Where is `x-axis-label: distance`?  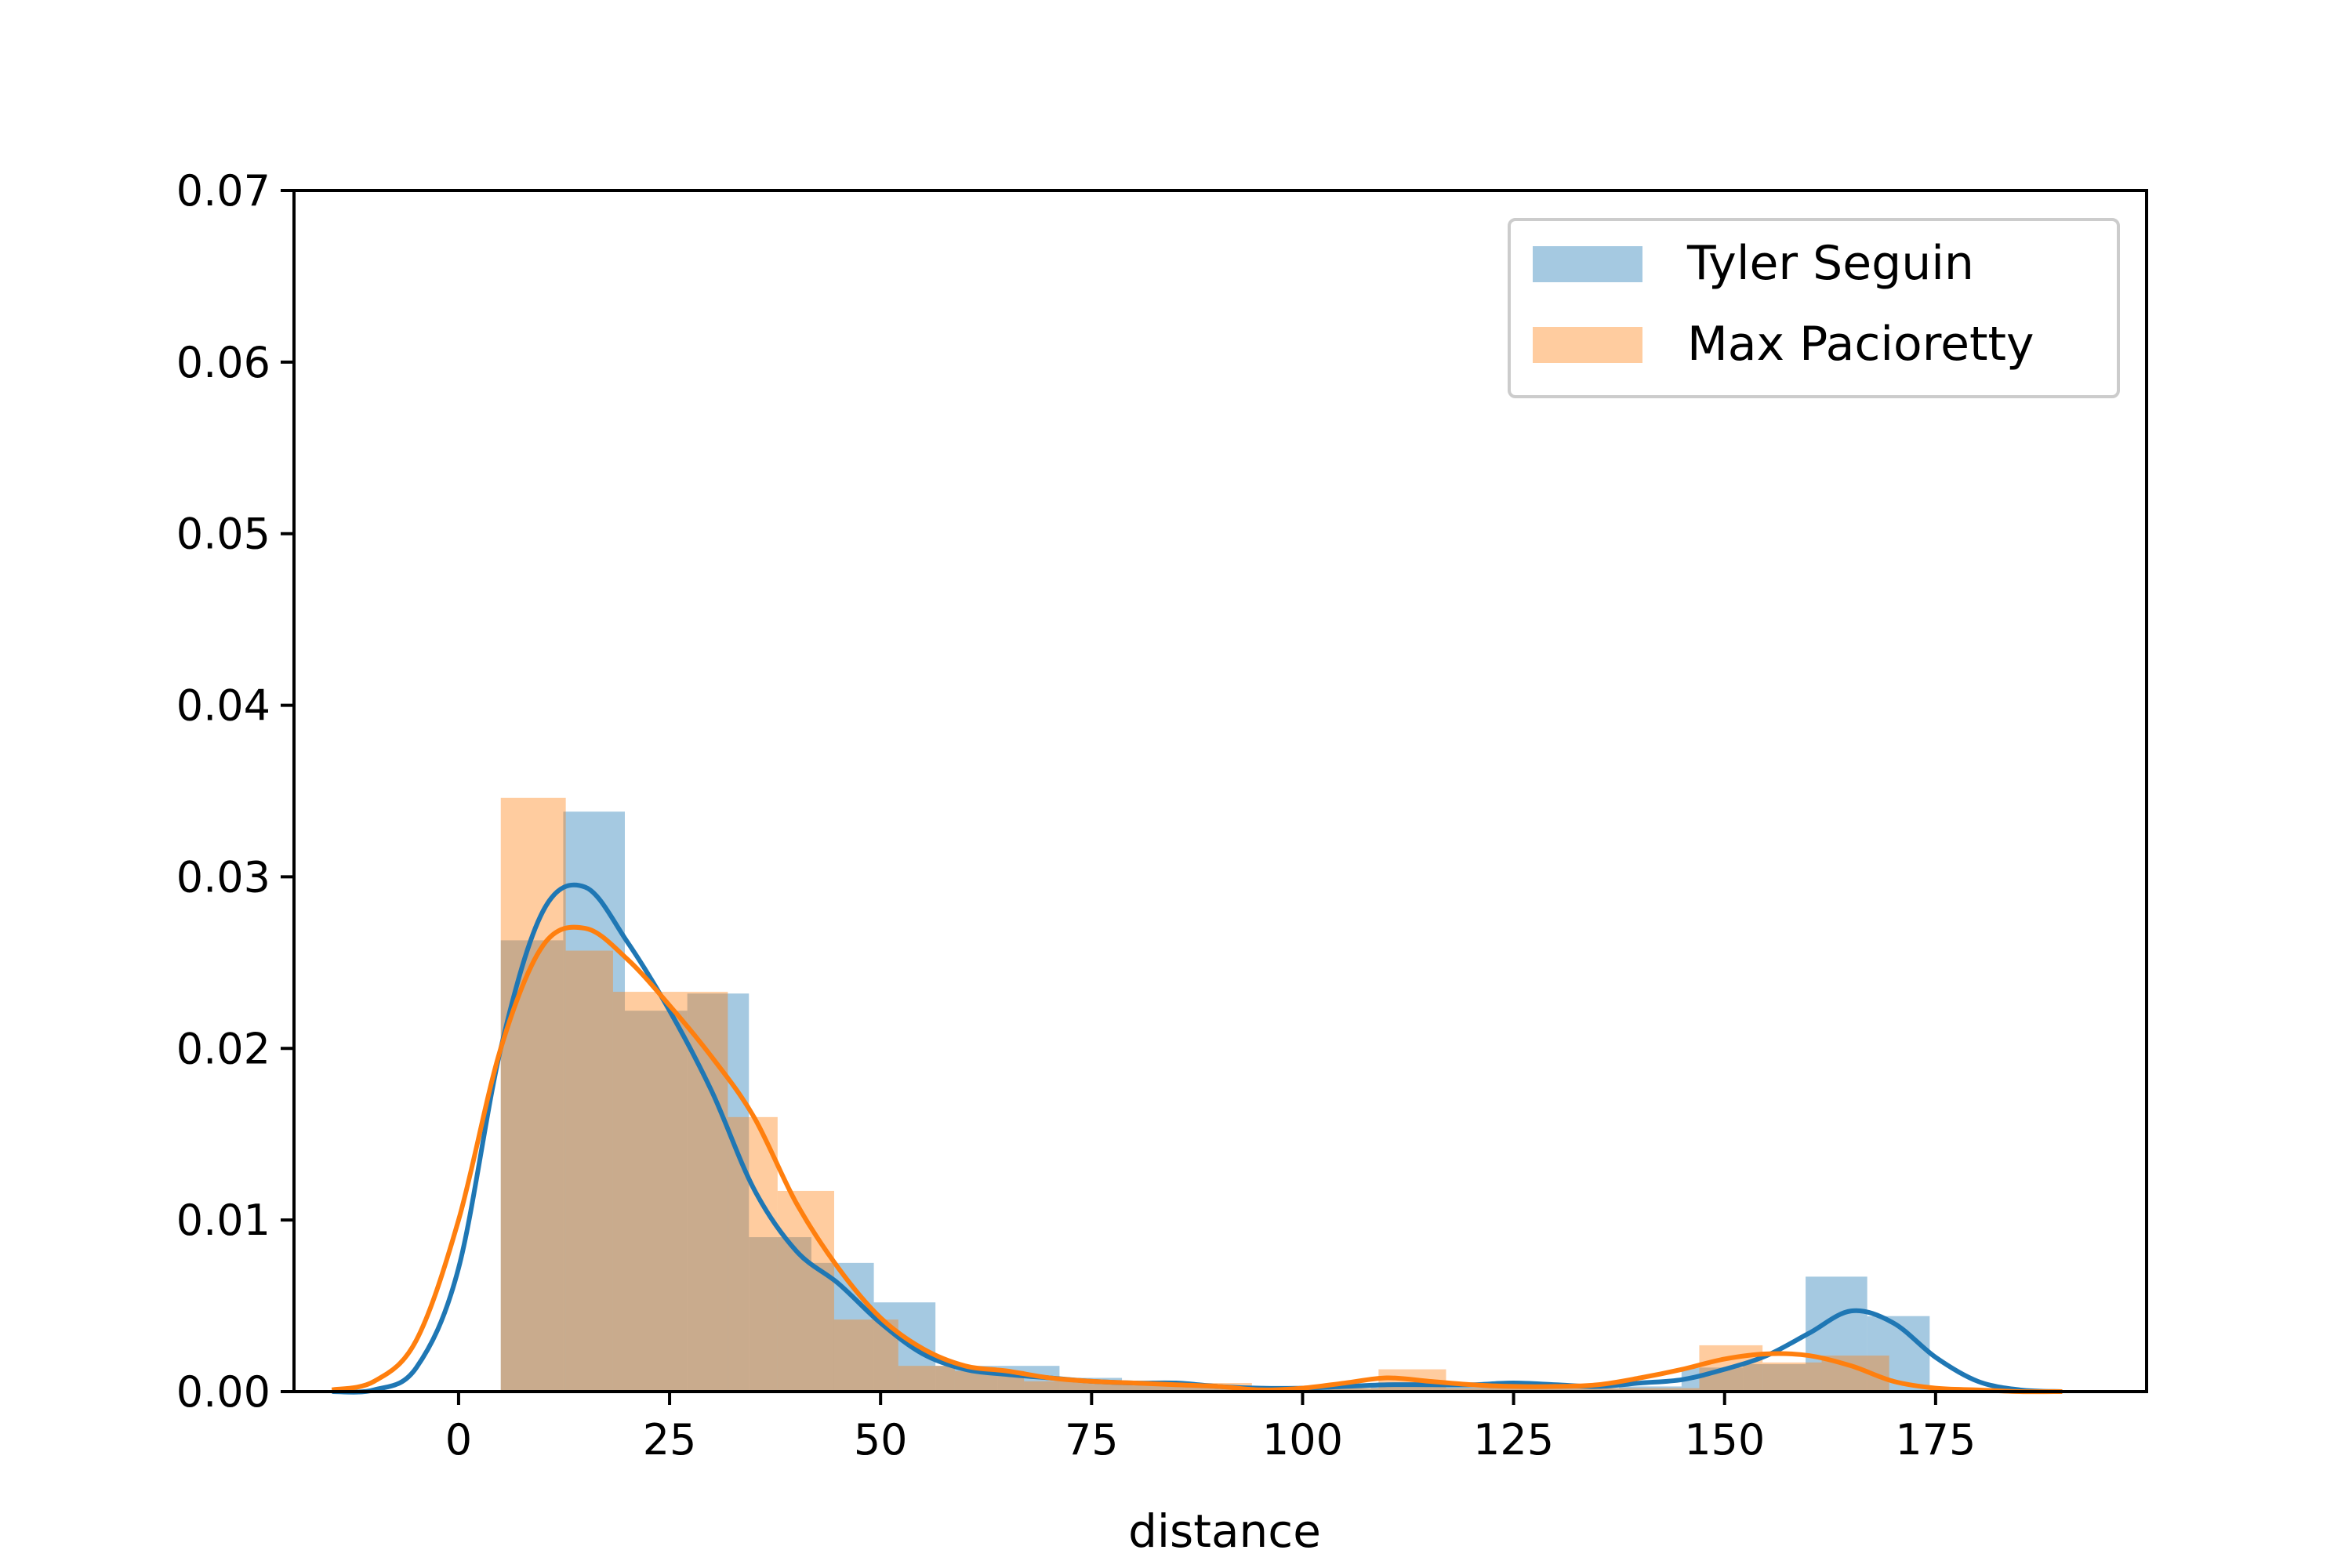
x-axis-label: distance is located at coordinates (1224, 1531).